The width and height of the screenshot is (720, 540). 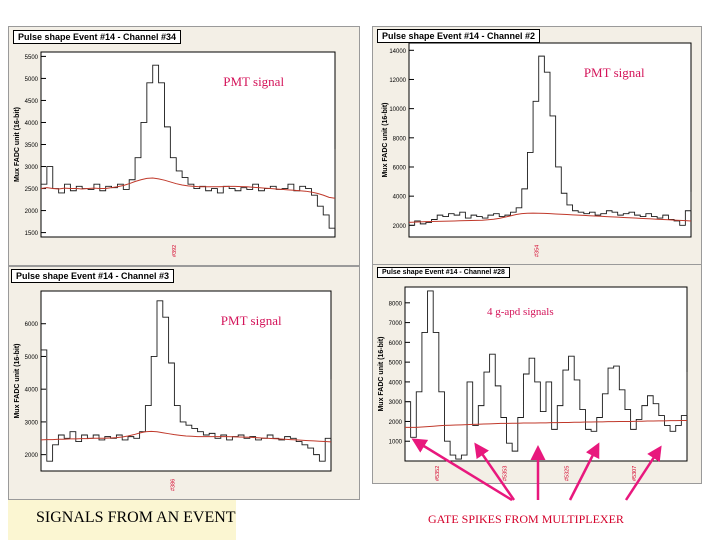 I want to click on marker-label: #386, so click(x=173, y=485).